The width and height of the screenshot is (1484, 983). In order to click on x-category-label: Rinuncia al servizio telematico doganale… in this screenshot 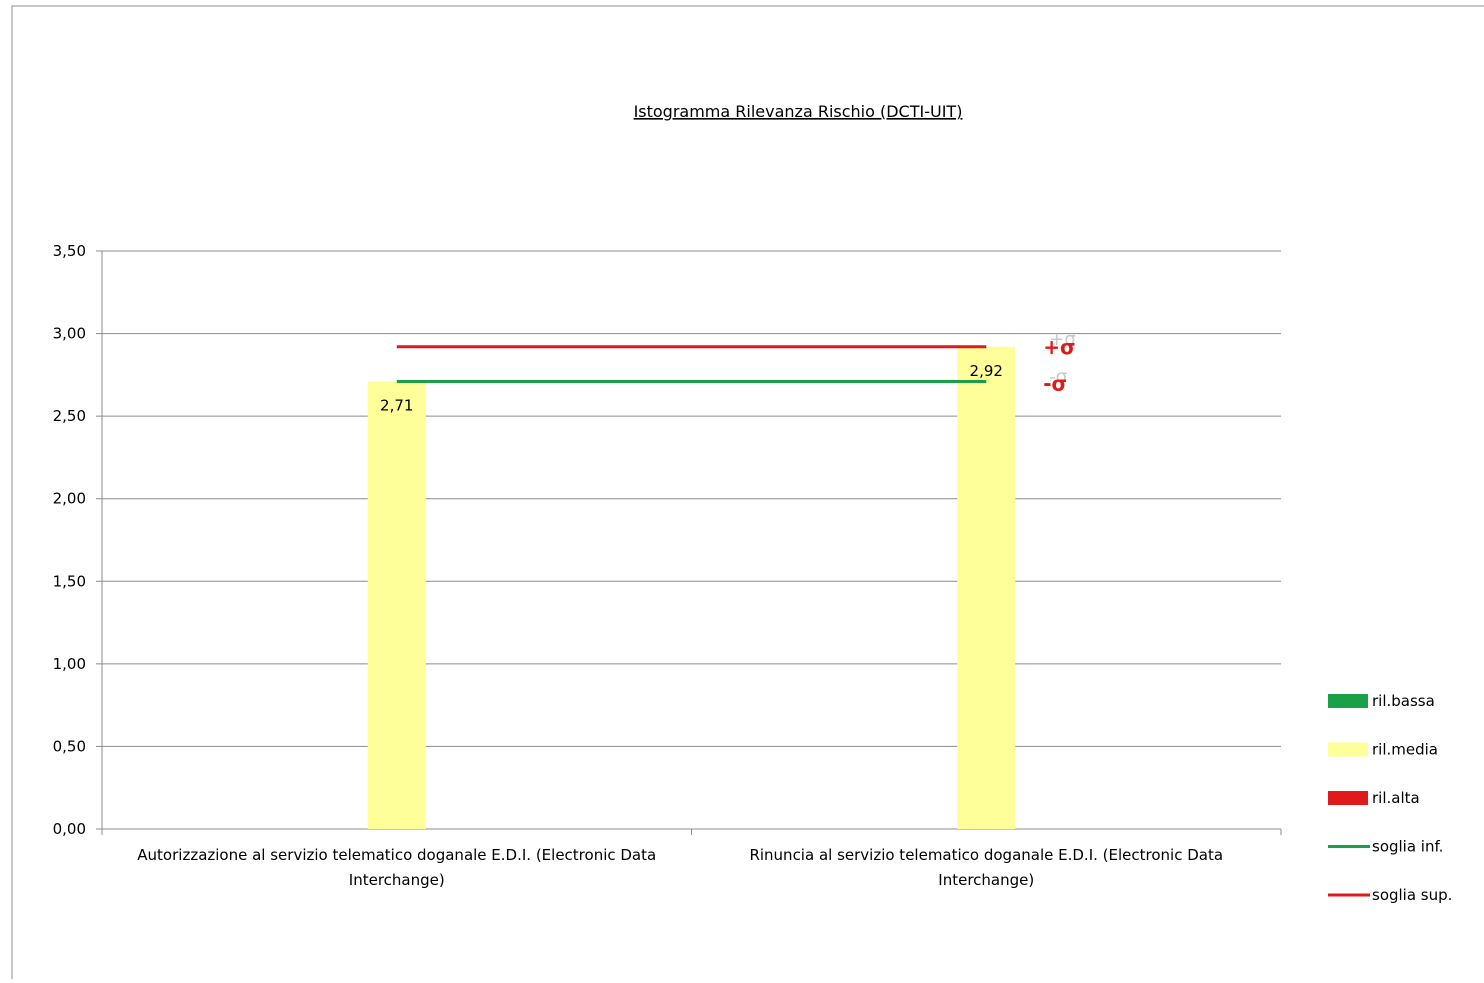, I will do `click(986, 855)`.